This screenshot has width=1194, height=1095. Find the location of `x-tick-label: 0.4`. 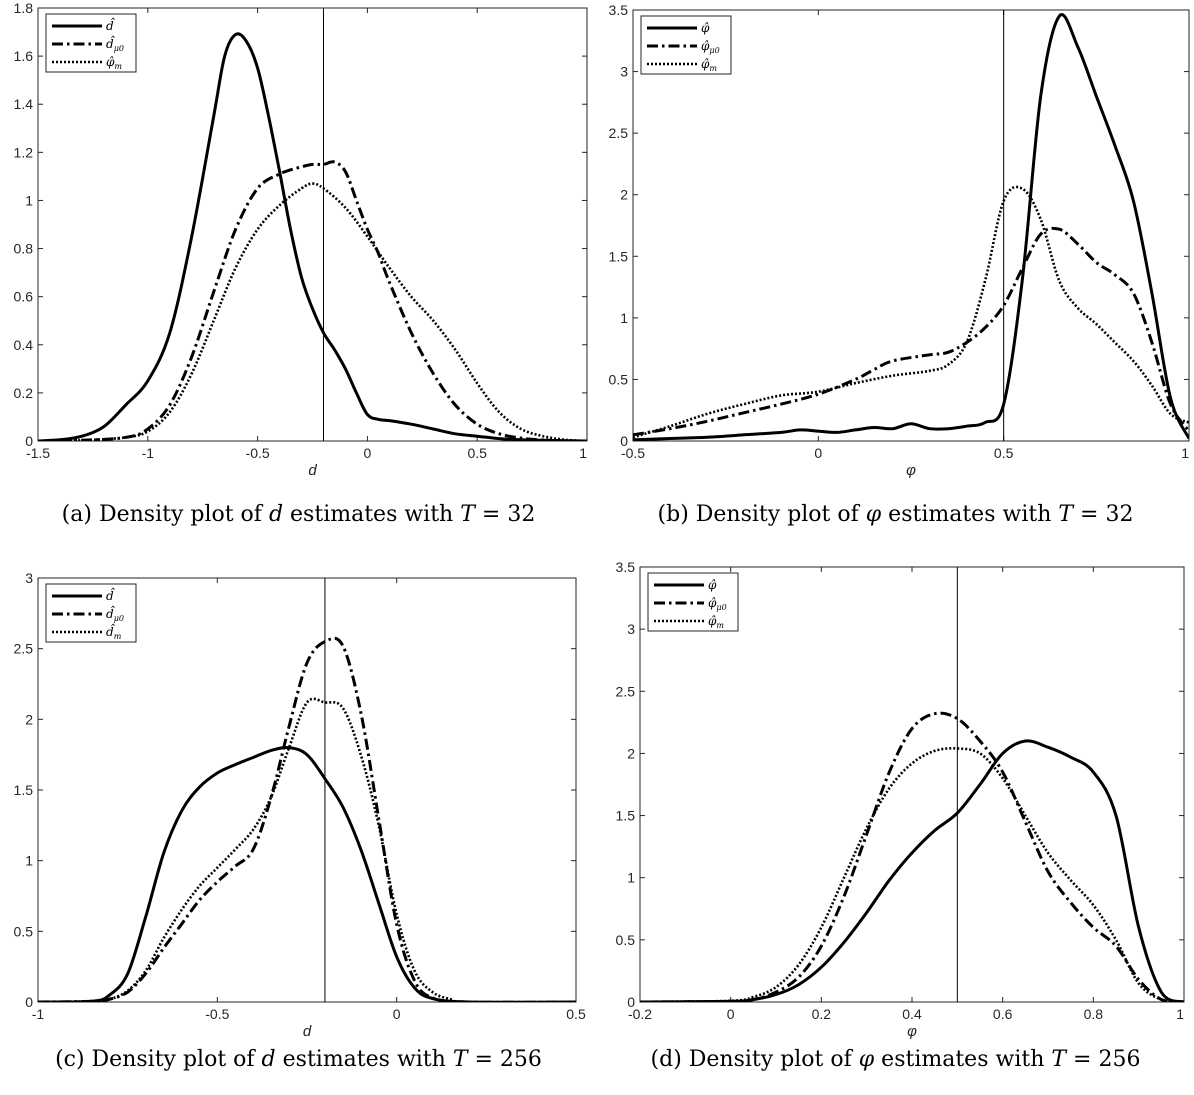

x-tick-label: 0.4 is located at coordinates (912, 1014).